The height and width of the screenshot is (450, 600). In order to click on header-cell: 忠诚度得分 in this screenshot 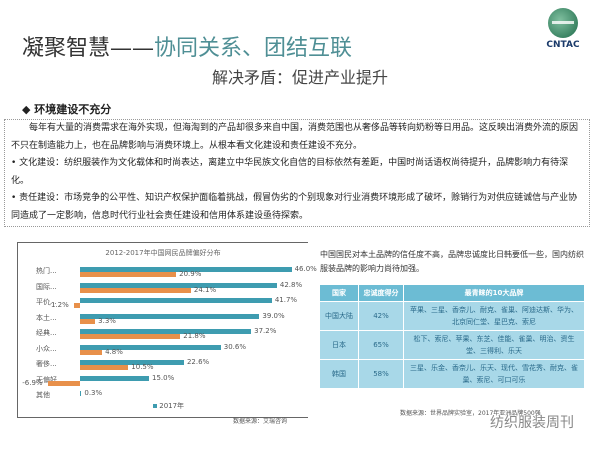, I will do `click(381, 293)`.